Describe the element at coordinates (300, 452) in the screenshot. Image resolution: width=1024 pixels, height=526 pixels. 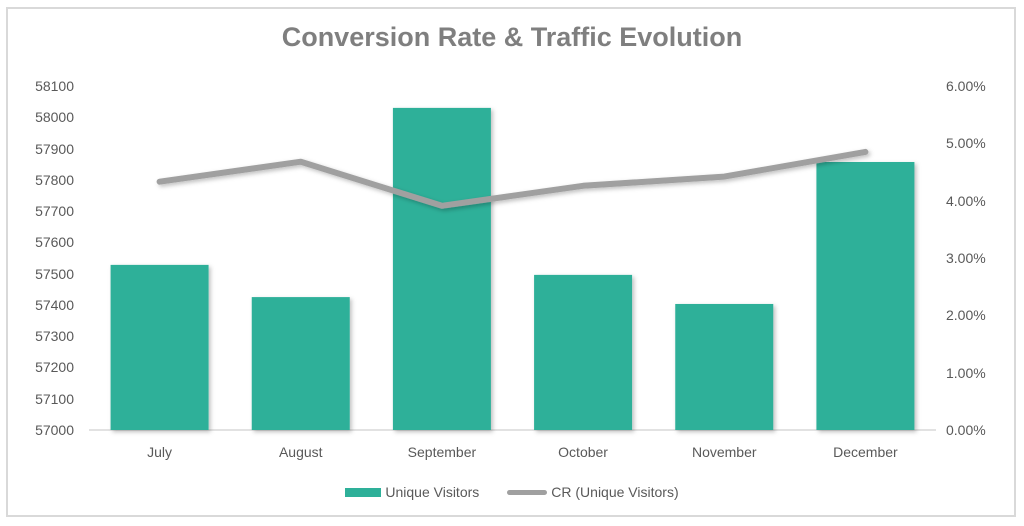
I see `x-axis-tick: August` at that location.